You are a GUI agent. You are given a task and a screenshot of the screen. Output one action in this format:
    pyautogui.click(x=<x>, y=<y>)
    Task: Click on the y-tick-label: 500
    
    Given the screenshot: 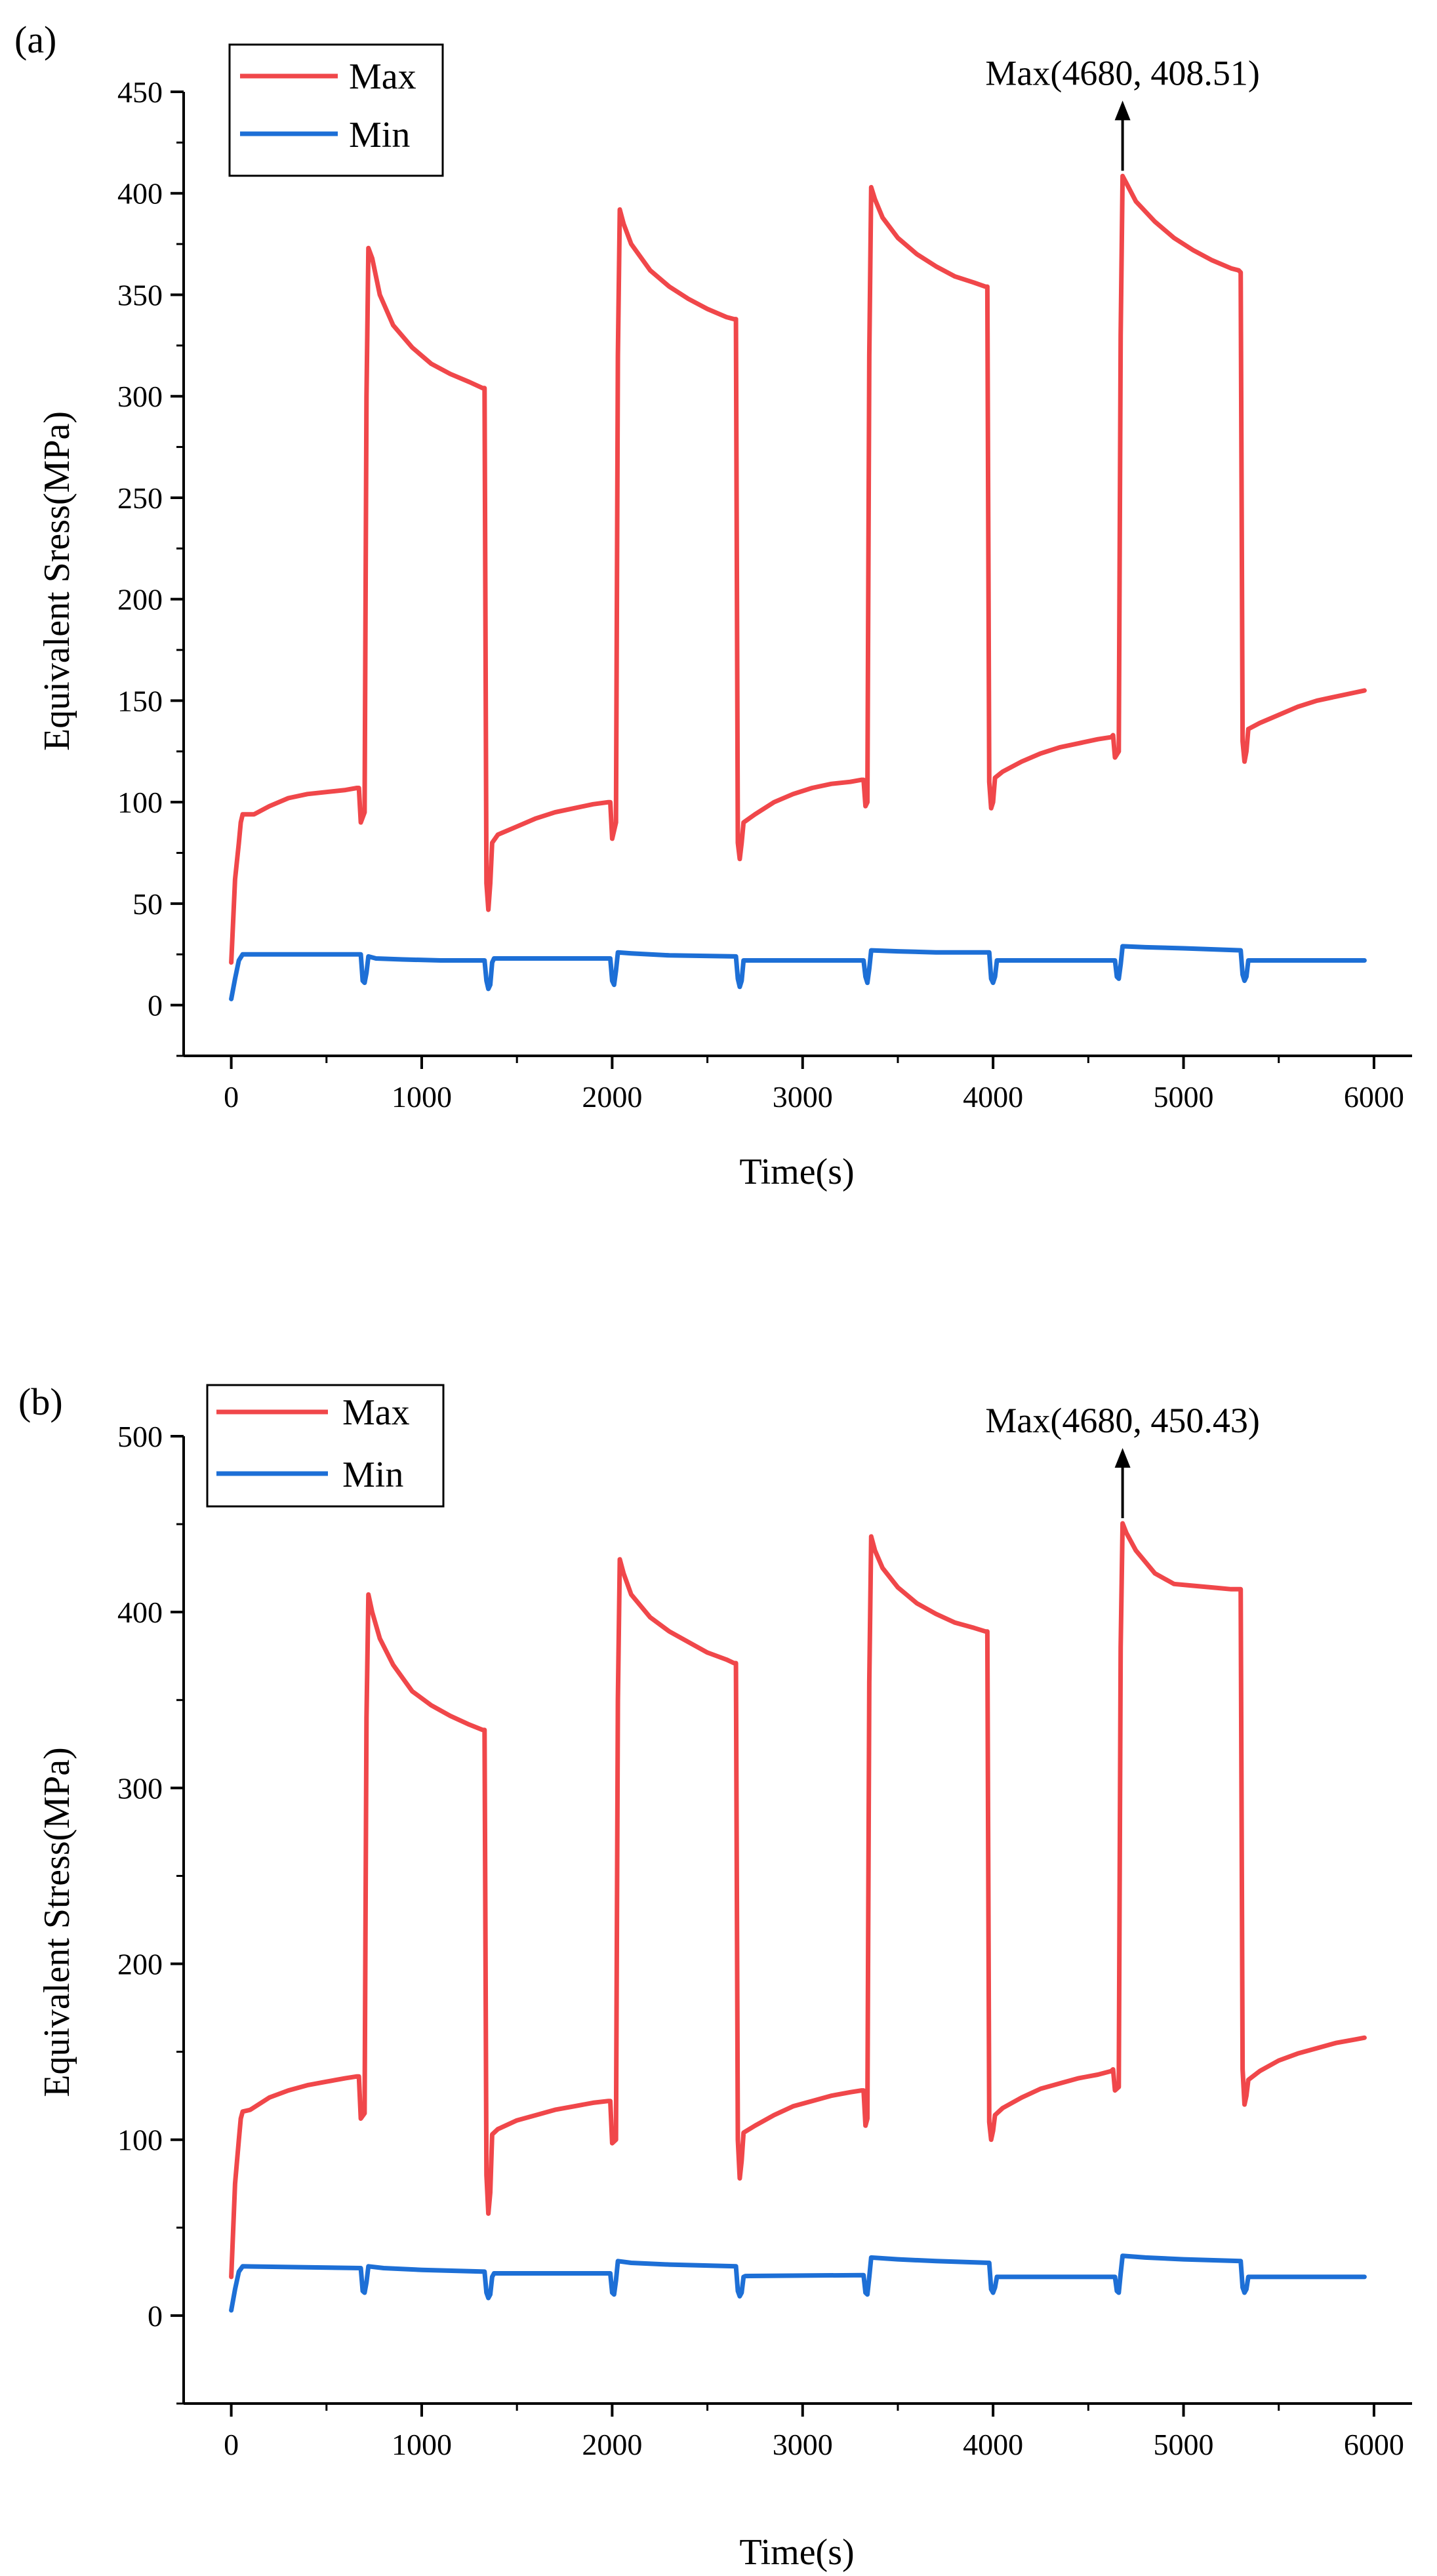 What is the action you would take?
    pyautogui.click(x=140, y=1436)
    